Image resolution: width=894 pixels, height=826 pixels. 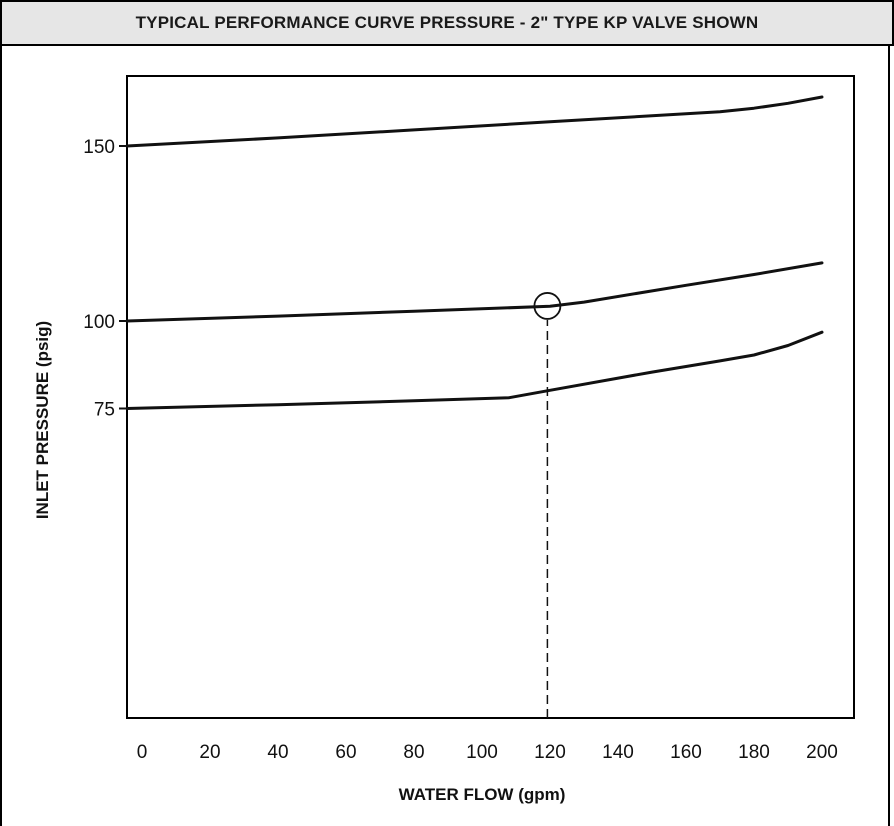 I want to click on operating-point-circle, so click(x=547, y=306).